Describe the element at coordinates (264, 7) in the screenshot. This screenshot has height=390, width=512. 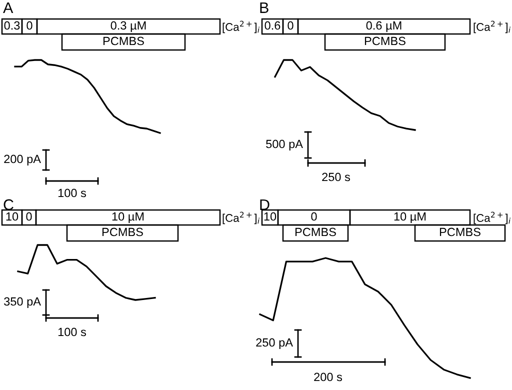
I see `chart-title: B` at that location.